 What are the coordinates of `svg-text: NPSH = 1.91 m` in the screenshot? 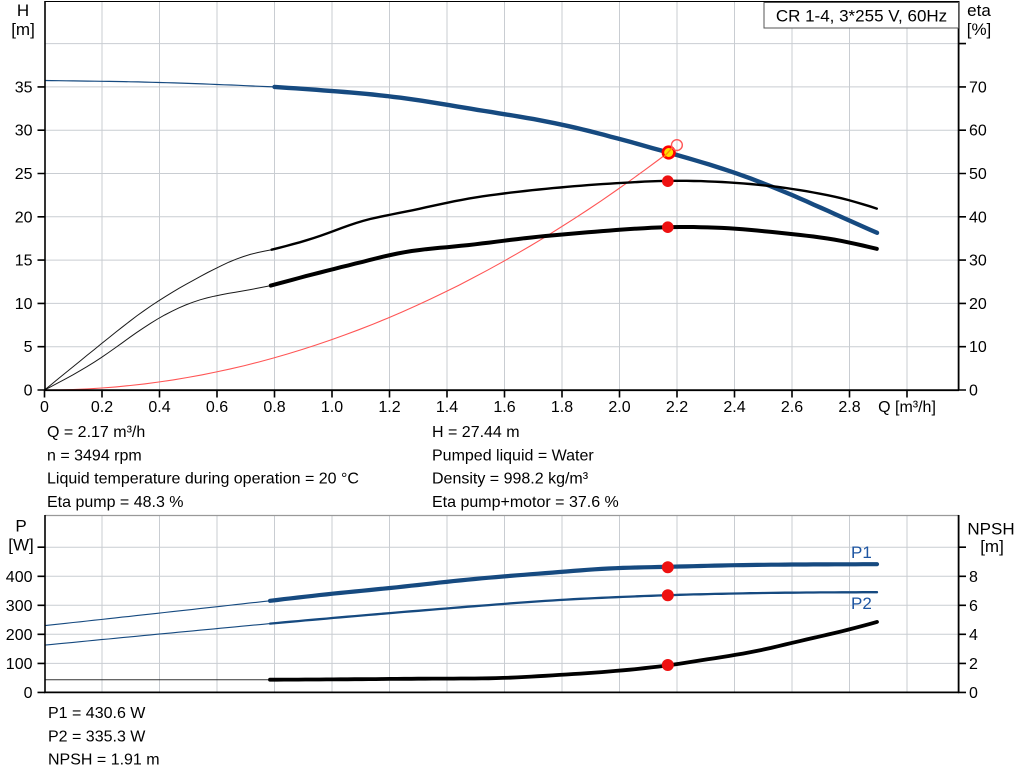 It's located at (104, 760).